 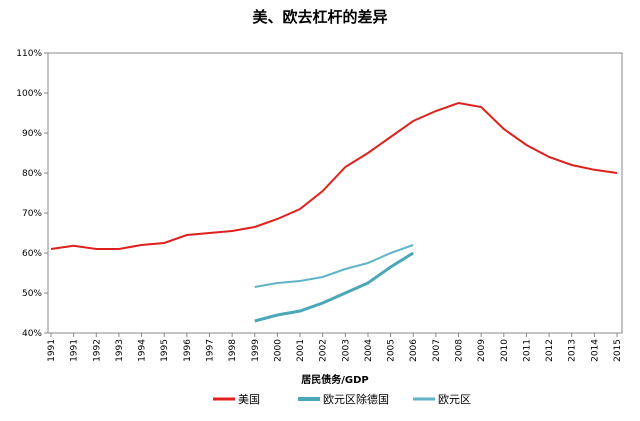 What do you see at coordinates (278, 350) in the screenshot?
I see `x-tick-label: 2000` at bounding box center [278, 350].